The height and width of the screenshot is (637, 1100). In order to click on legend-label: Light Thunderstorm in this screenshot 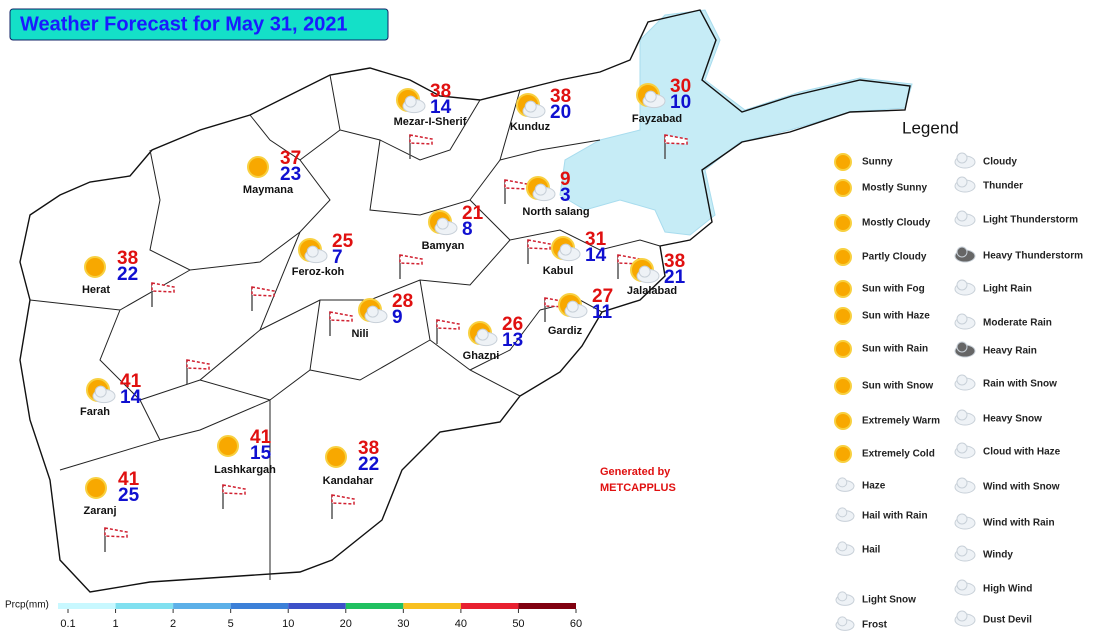, I will do `click(1030, 220)`.